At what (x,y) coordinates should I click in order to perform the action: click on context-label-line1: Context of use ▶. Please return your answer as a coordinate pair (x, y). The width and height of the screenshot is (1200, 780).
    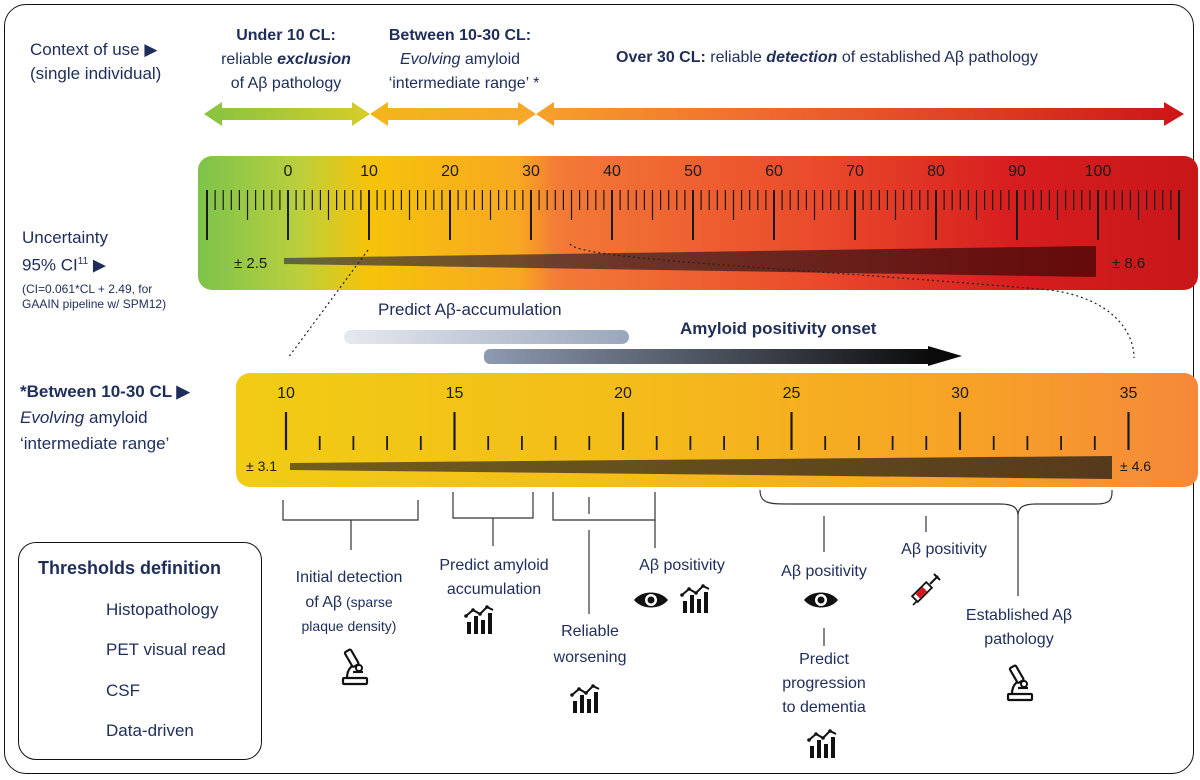
    Looking at the image, I should click on (94, 49).